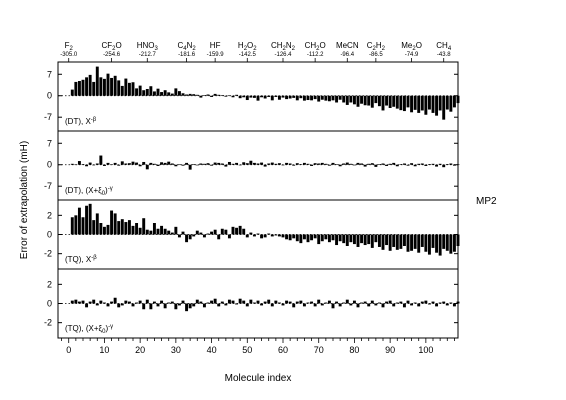 This screenshot has height=400, width=566. What do you see at coordinates (252, 234) in the screenshot?
I see `panel-3: 2 0 -2 (TQ), X-β` at bounding box center [252, 234].